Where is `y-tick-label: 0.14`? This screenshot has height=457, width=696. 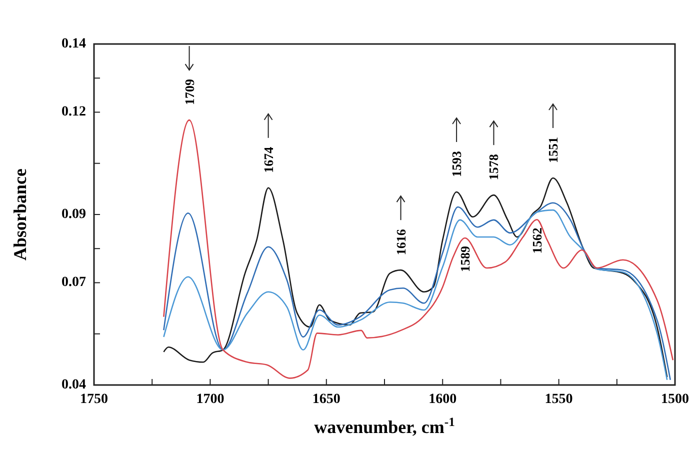
y-tick-label: 0.14 is located at coordinates (74, 44).